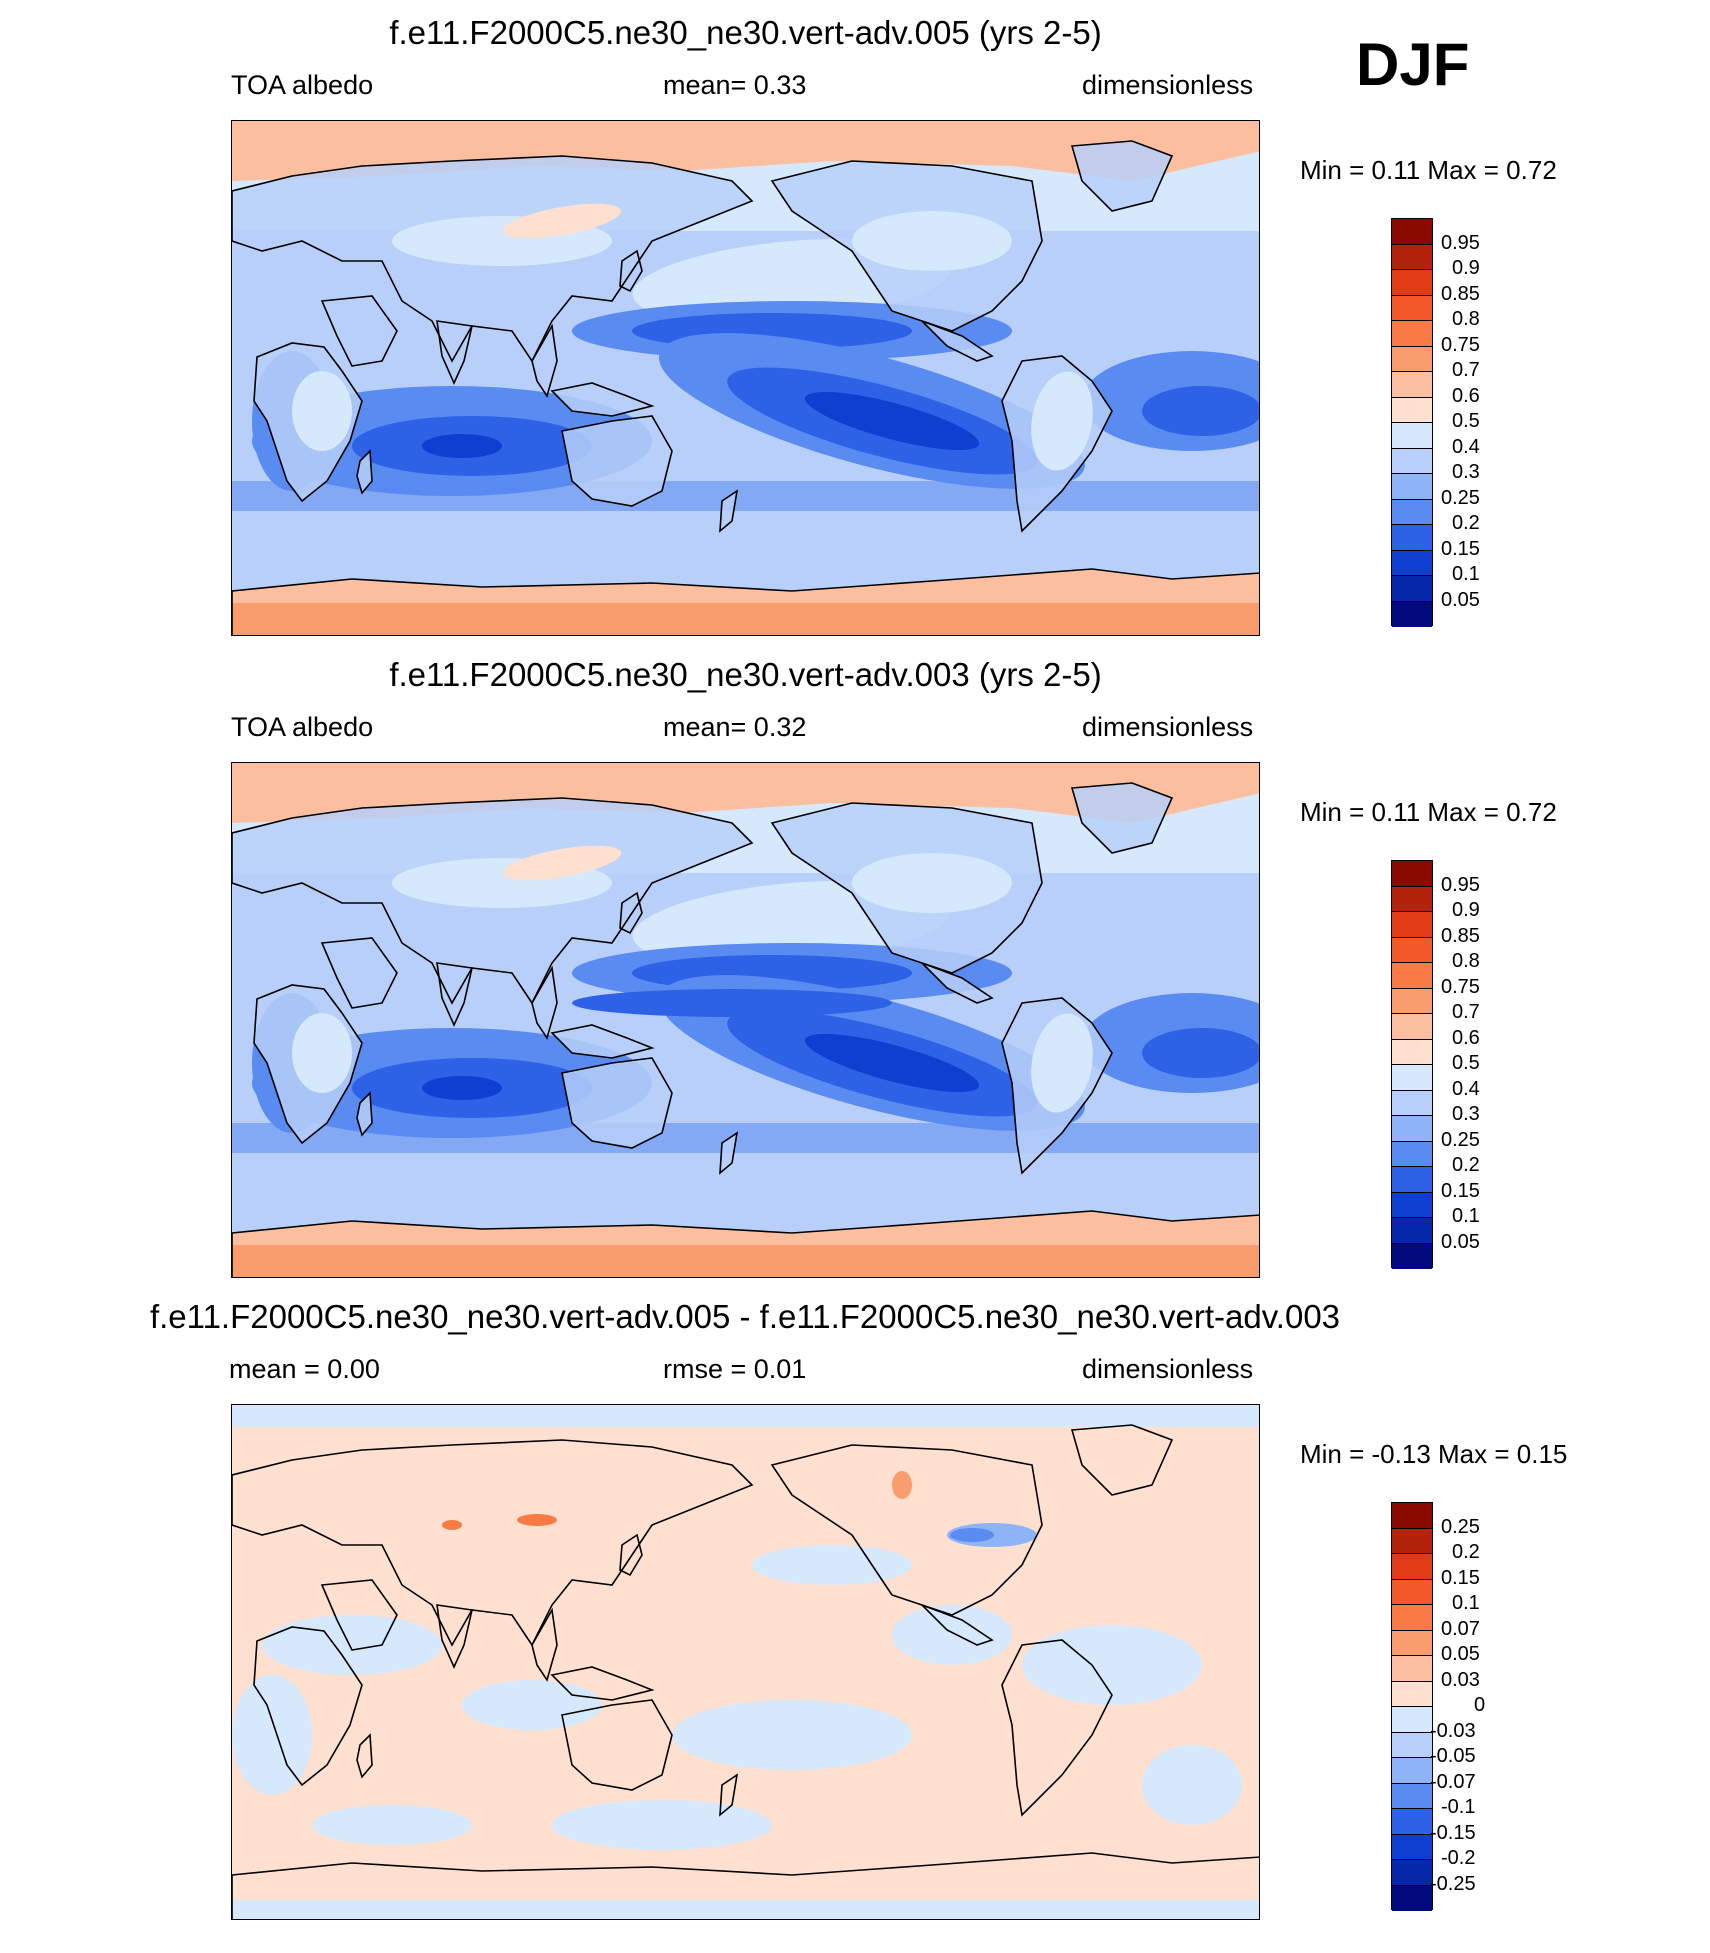 This screenshot has width=1710, height=1953. What do you see at coordinates (1453, 1730) in the screenshot?
I see `colorbar-tick-label: -0.03` at bounding box center [1453, 1730].